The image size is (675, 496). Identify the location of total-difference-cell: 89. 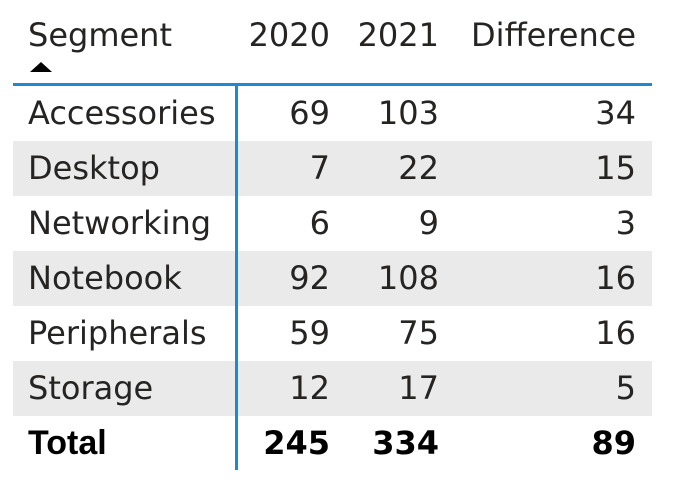
(613, 443).